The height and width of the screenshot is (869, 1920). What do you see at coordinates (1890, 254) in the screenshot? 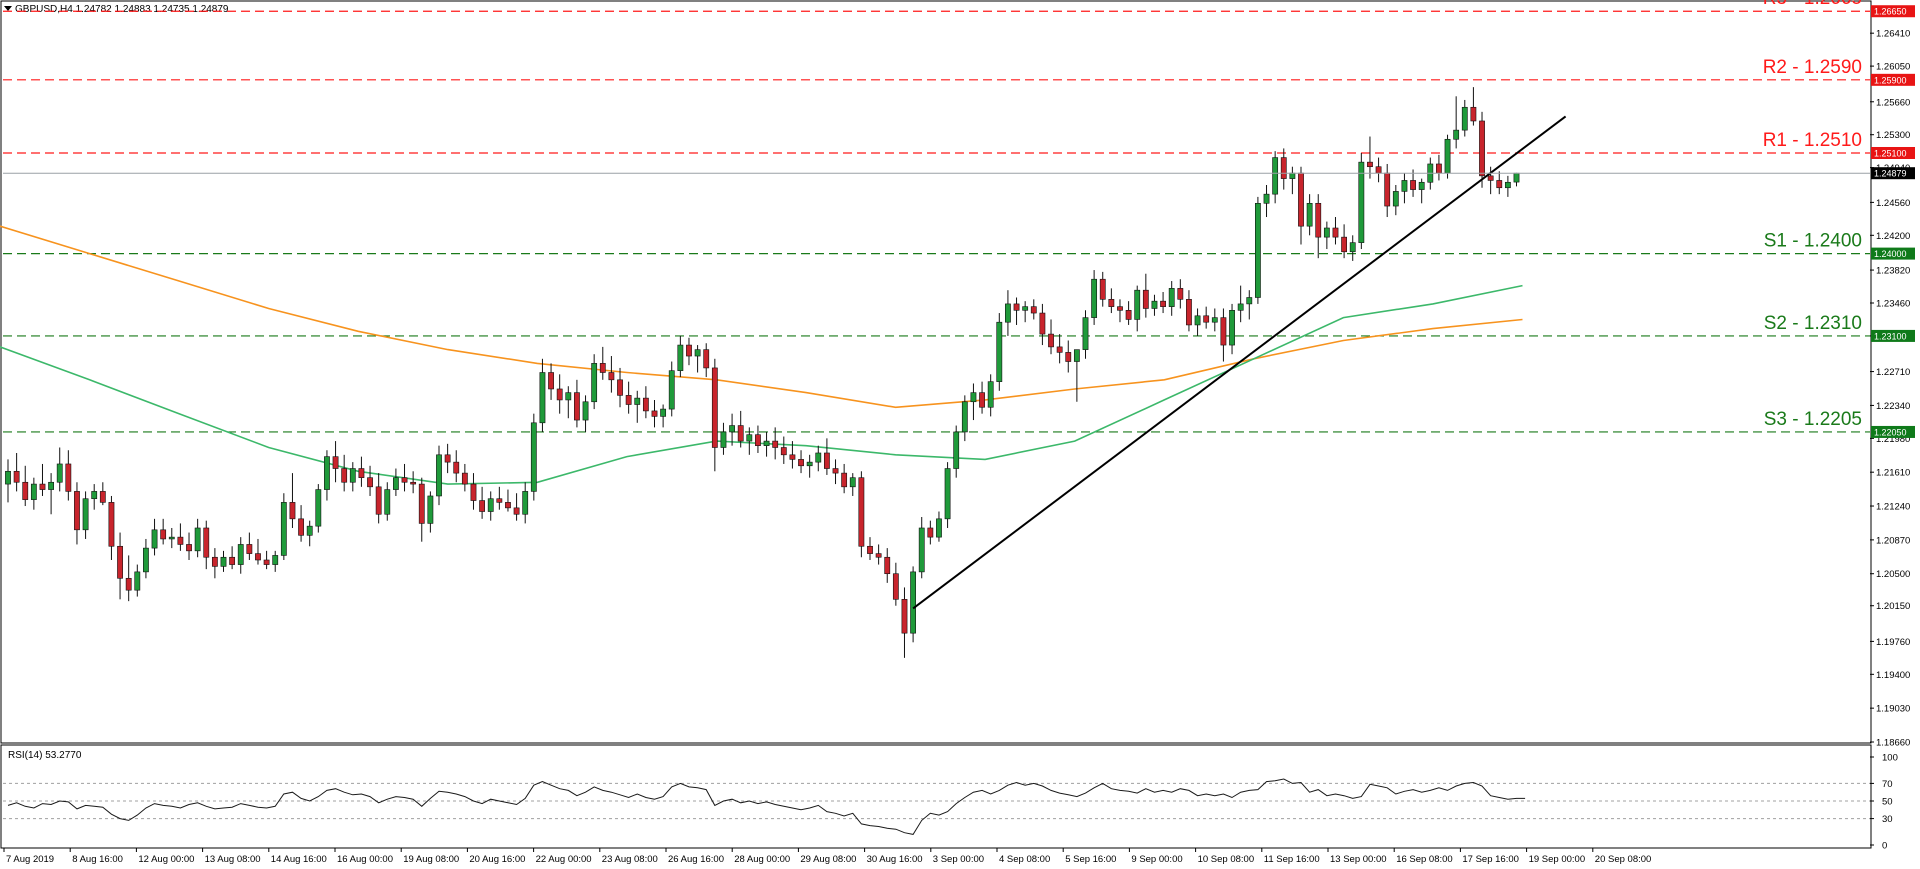
I see `level-tag-label-s1: 1.24000` at bounding box center [1890, 254].